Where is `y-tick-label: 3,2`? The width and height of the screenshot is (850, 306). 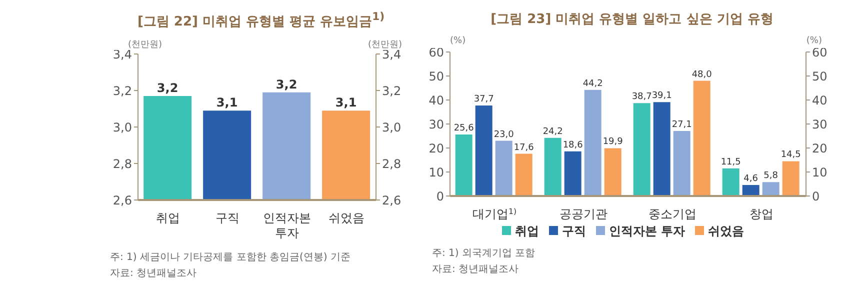 y-tick-label: 3,2 is located at coordinates (122, 91).